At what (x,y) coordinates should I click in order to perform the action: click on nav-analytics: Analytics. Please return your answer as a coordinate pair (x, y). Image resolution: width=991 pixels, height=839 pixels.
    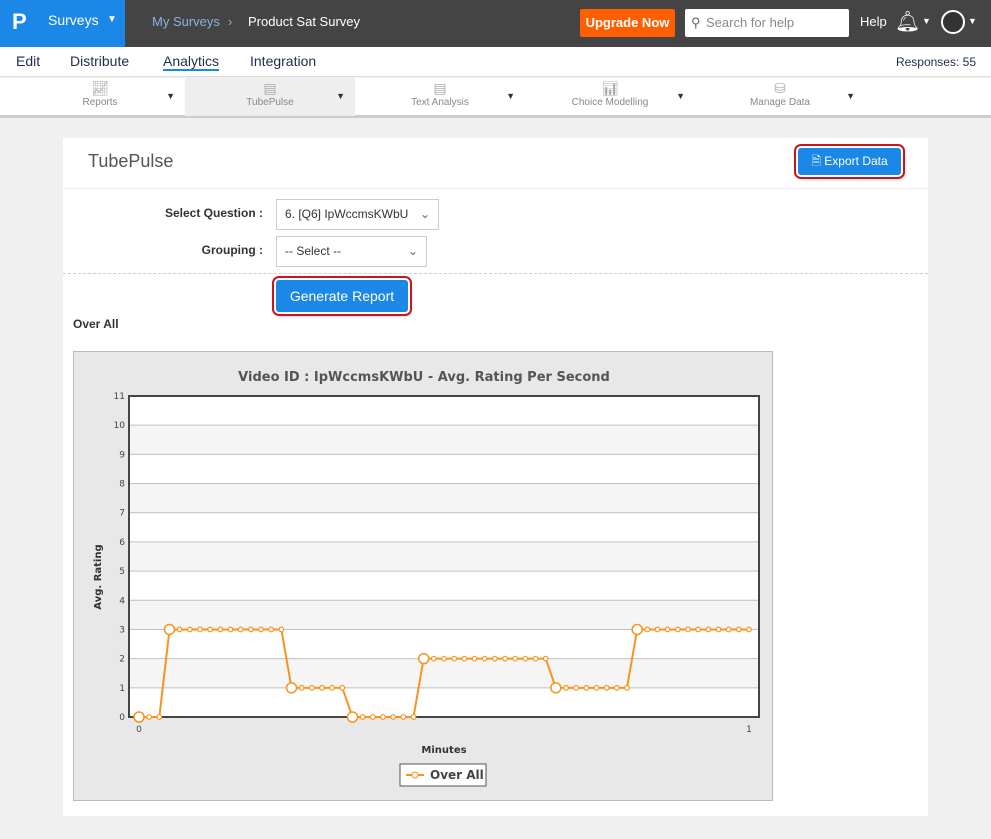
    Looking at the image, I should click on (191, 62).